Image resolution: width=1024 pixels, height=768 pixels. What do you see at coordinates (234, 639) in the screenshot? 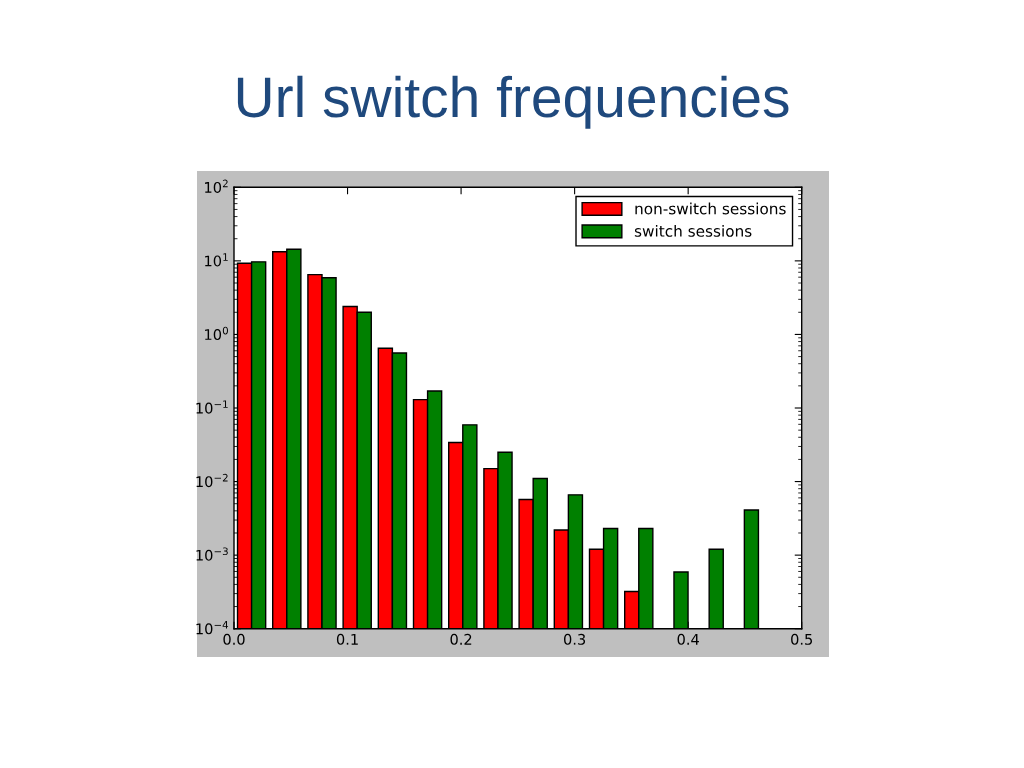
I see `x-tick-label: 0.0` at bounding box center [234, 639].